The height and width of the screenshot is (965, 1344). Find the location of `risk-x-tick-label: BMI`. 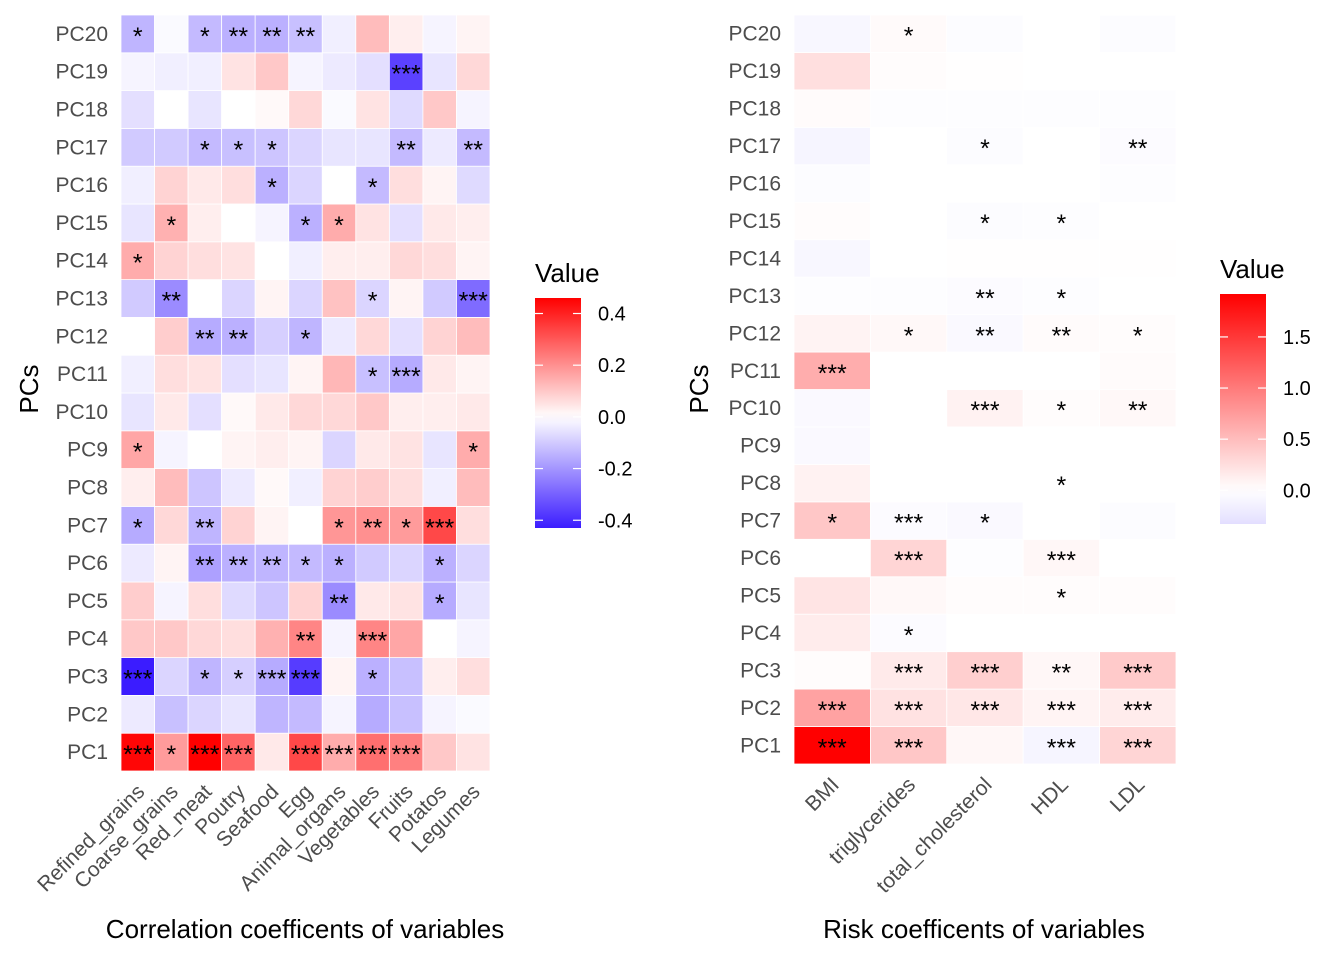

risk-x-tick-label: BMI is located at coordinates (822, 794).